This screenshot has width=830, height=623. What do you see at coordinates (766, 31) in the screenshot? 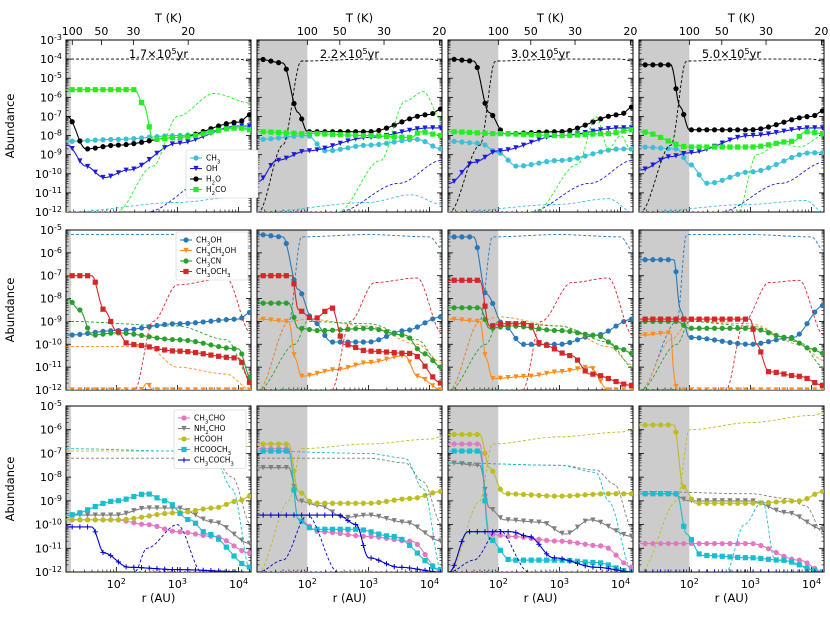
I see `top-tick-label: 30` at bounding box center [766, 31].